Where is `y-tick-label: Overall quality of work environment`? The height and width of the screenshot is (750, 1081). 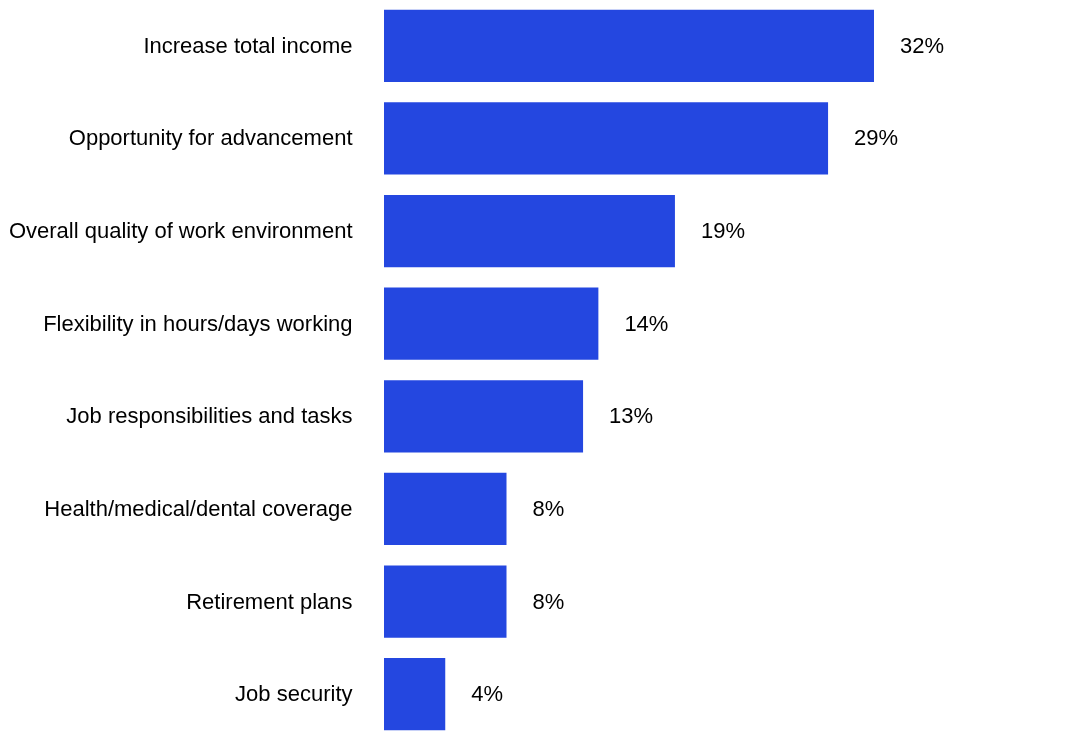
y-tick-label: Overall quality of work environment is located at coordinates (180, 231).